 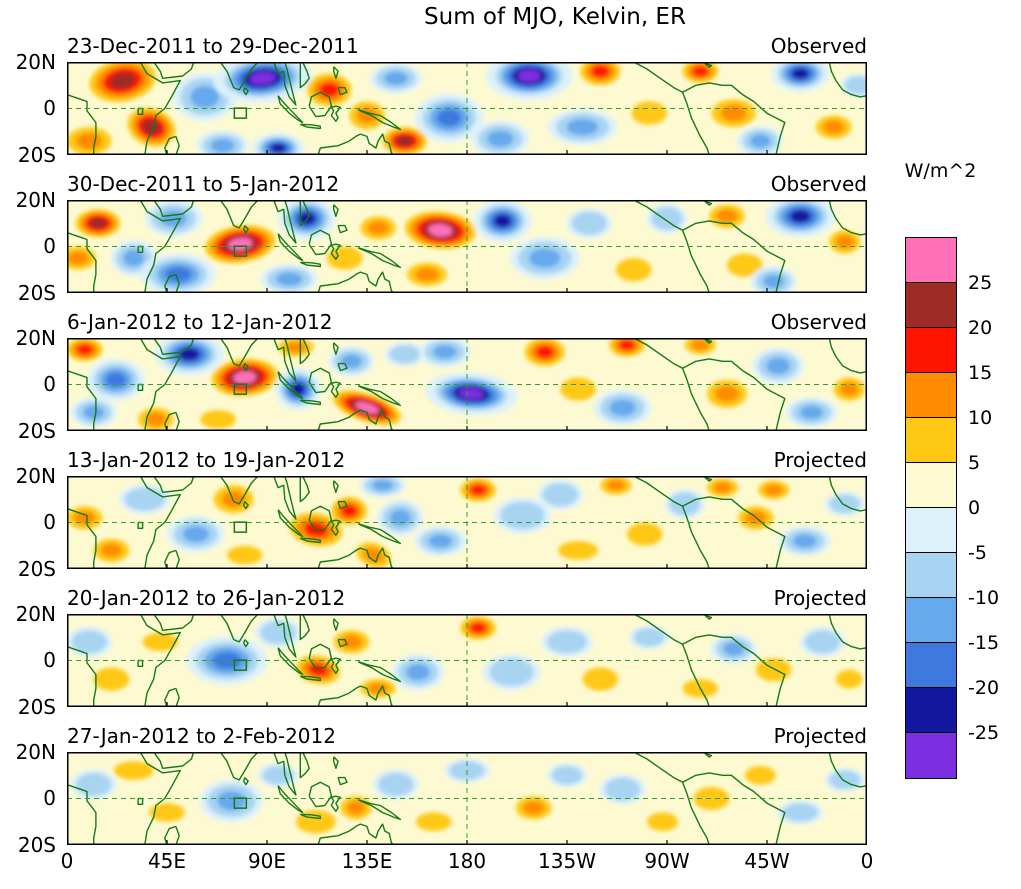 I want to click on colorbar-tick: 0, so click(x=974, y=508).